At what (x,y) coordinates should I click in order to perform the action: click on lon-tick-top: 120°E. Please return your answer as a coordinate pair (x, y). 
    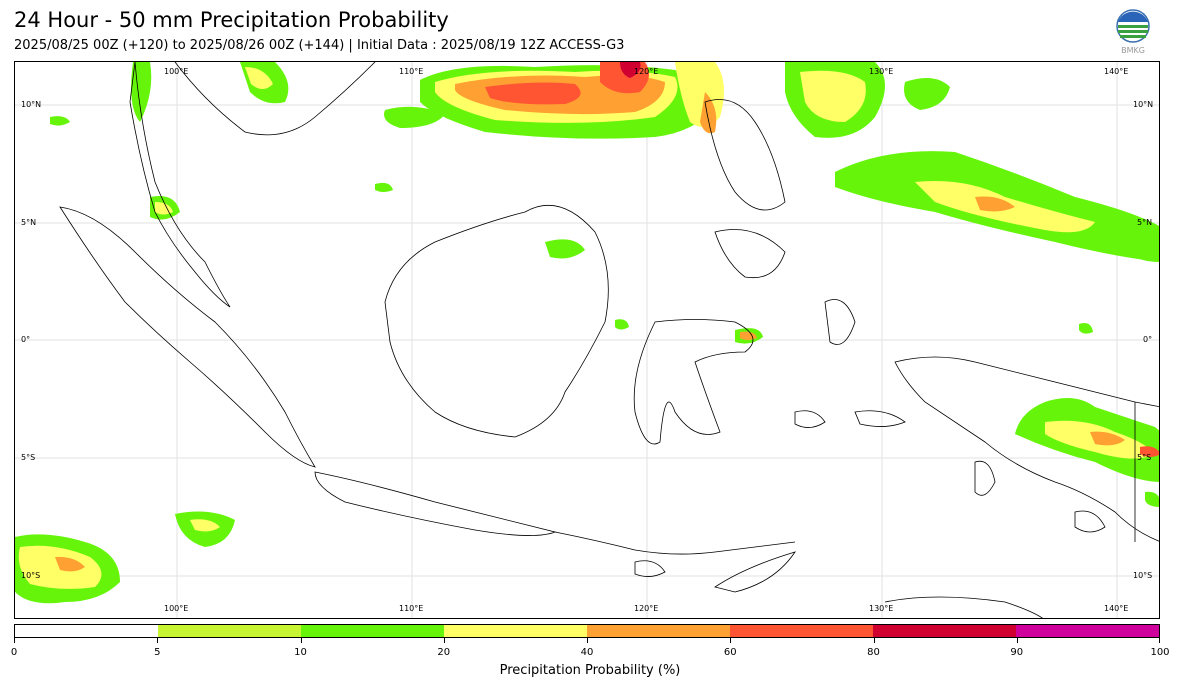
    Looking at the image, I should click on (646, 71).